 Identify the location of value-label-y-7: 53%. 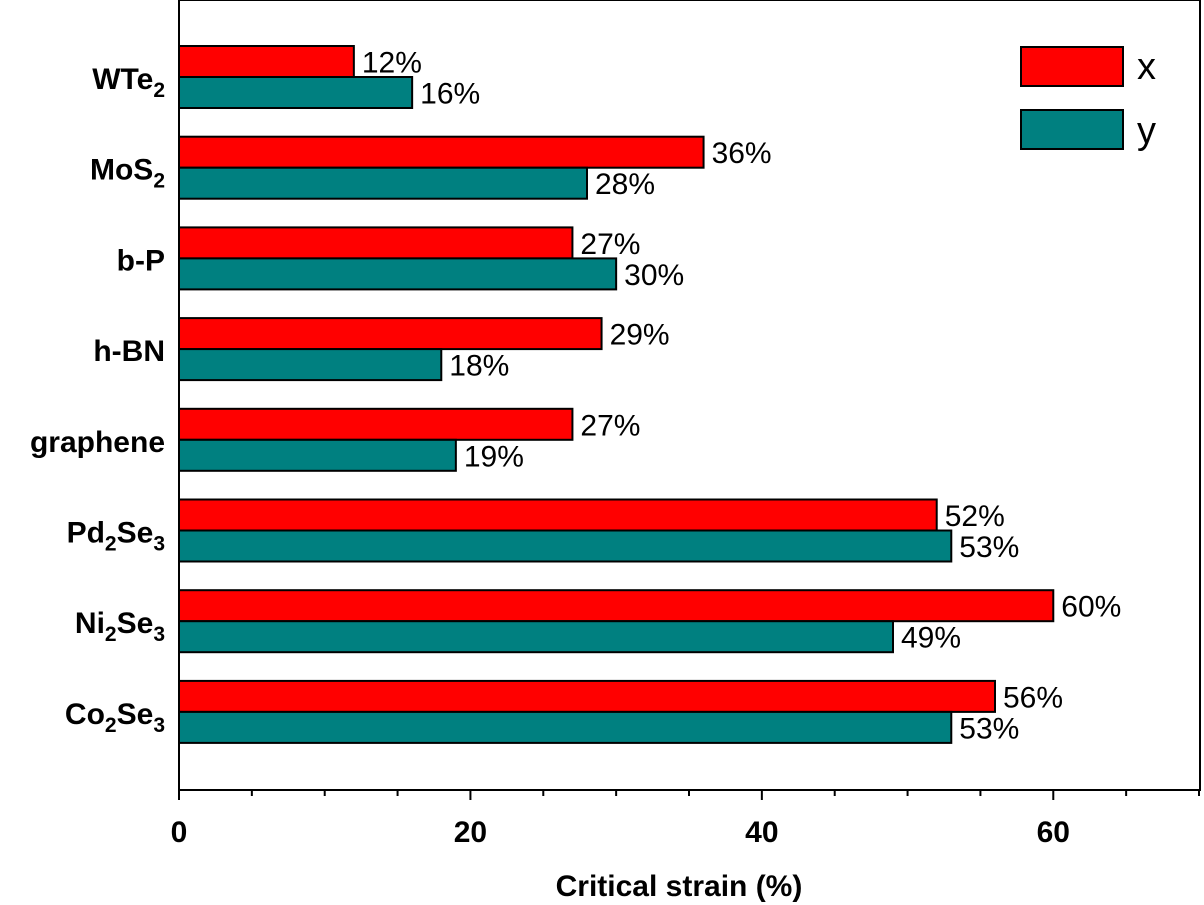
(989, 728).